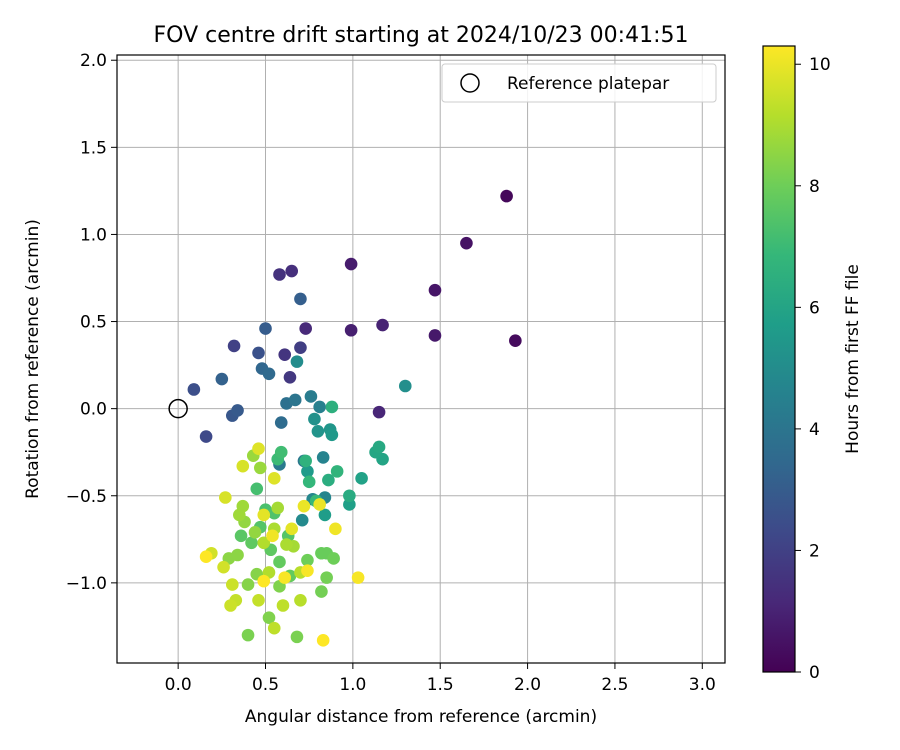  Describe the element at coordinates (86, 497) in the screenshot. I see `y-tick-label: −0.5` at that location.